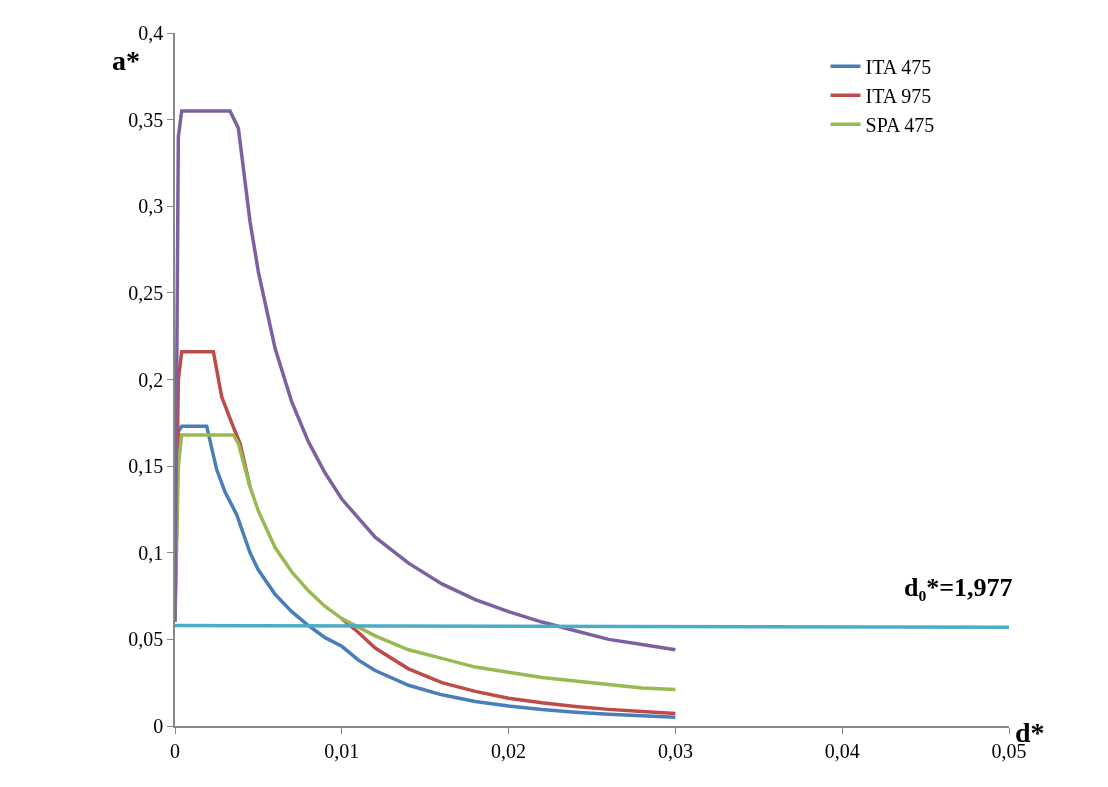  What do you see at coordinates (151, 206) in the screenshot?
I see `y-tick-label: 0,3` at bounding box center [151, 206].